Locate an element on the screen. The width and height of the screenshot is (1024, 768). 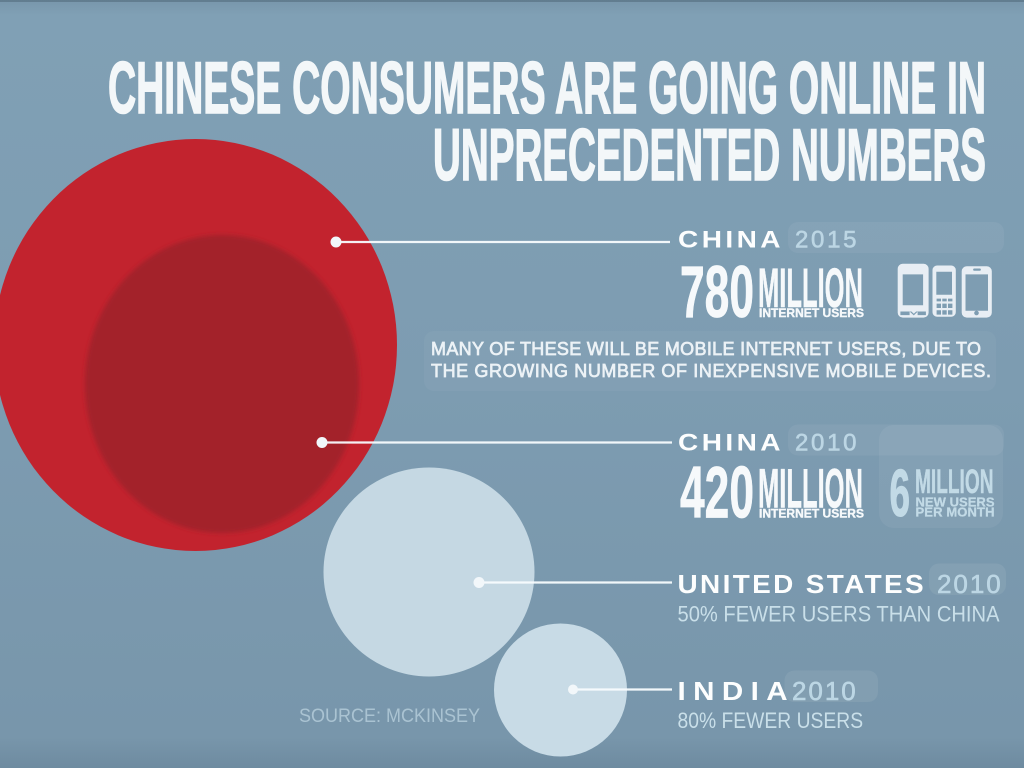
svg-text: INDIA is located at coordinates (737, 691).